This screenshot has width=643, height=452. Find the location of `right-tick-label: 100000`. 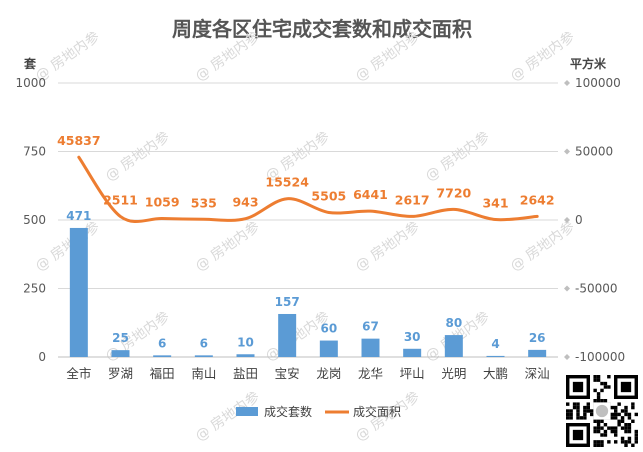

right-tick-label: 100000 is located at coordinates (598, 83).